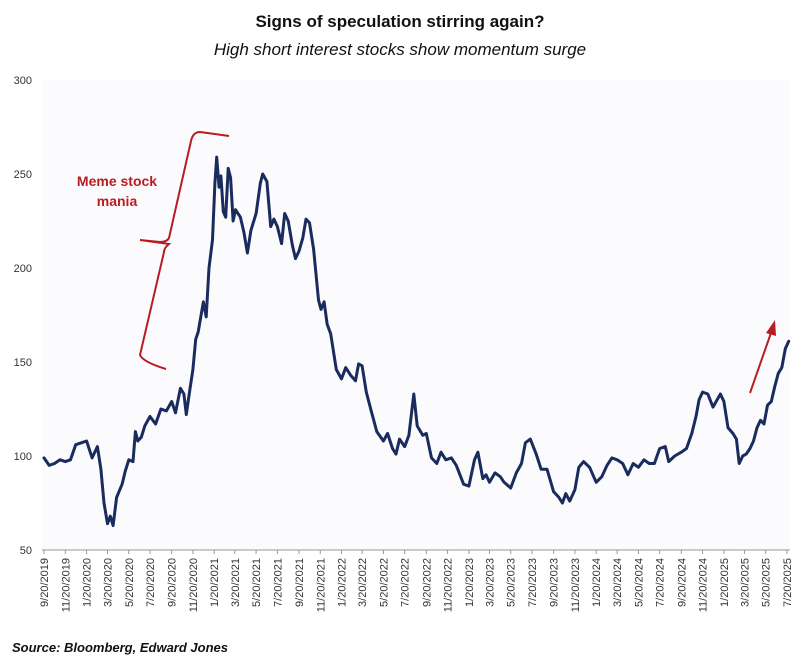 Image resolution: width=800 pixels, height=660 pixels. Describe the element at coordinates (23, 175) in the screenshot. I see `y-tick-label: 250` at that location.